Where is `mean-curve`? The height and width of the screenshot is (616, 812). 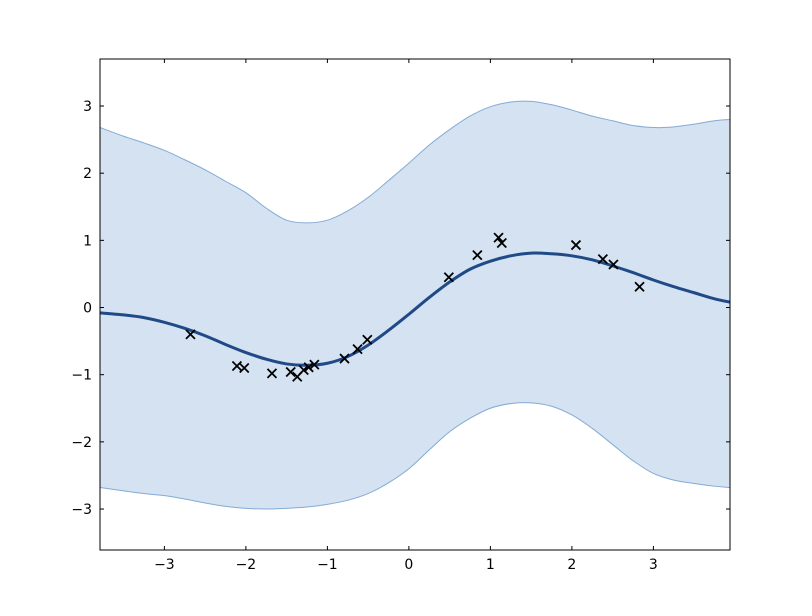 mean-curve is located at coordinates (415, 309).